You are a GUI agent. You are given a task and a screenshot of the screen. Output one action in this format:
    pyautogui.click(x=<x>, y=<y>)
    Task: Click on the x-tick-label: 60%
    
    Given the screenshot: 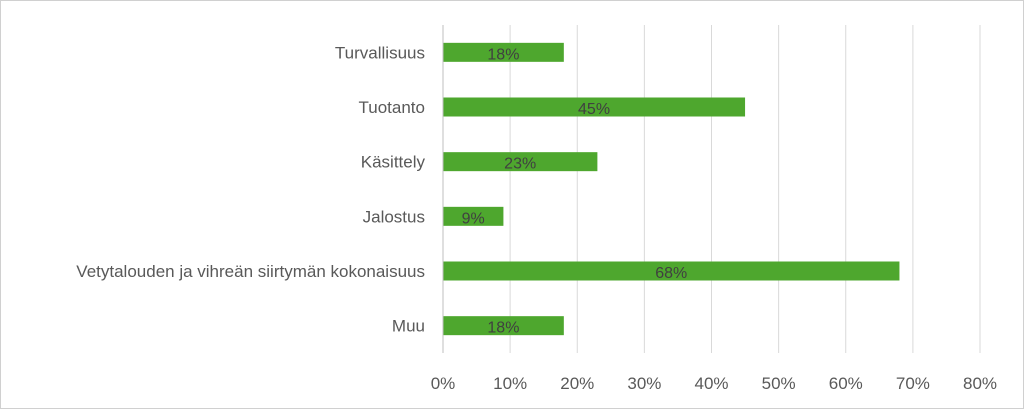 What is the action you would take?
    pyautogui.click(x=846, y=383)
    